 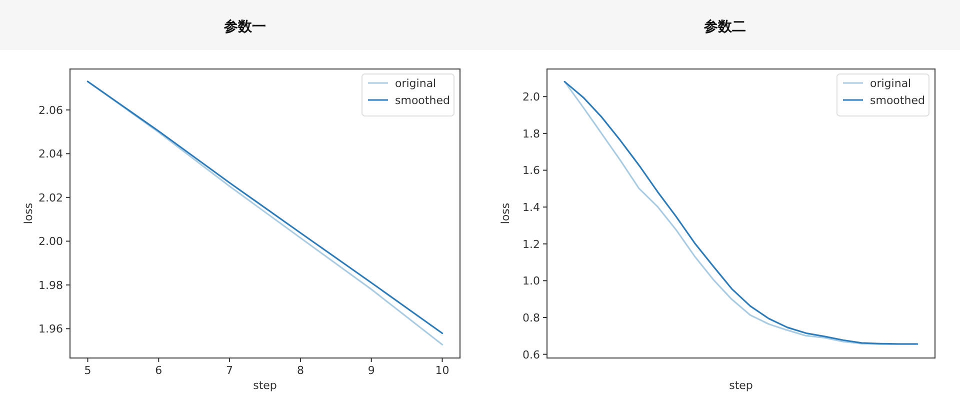 I want to click on x-tick-label: 10, so click(x=442, y=370).